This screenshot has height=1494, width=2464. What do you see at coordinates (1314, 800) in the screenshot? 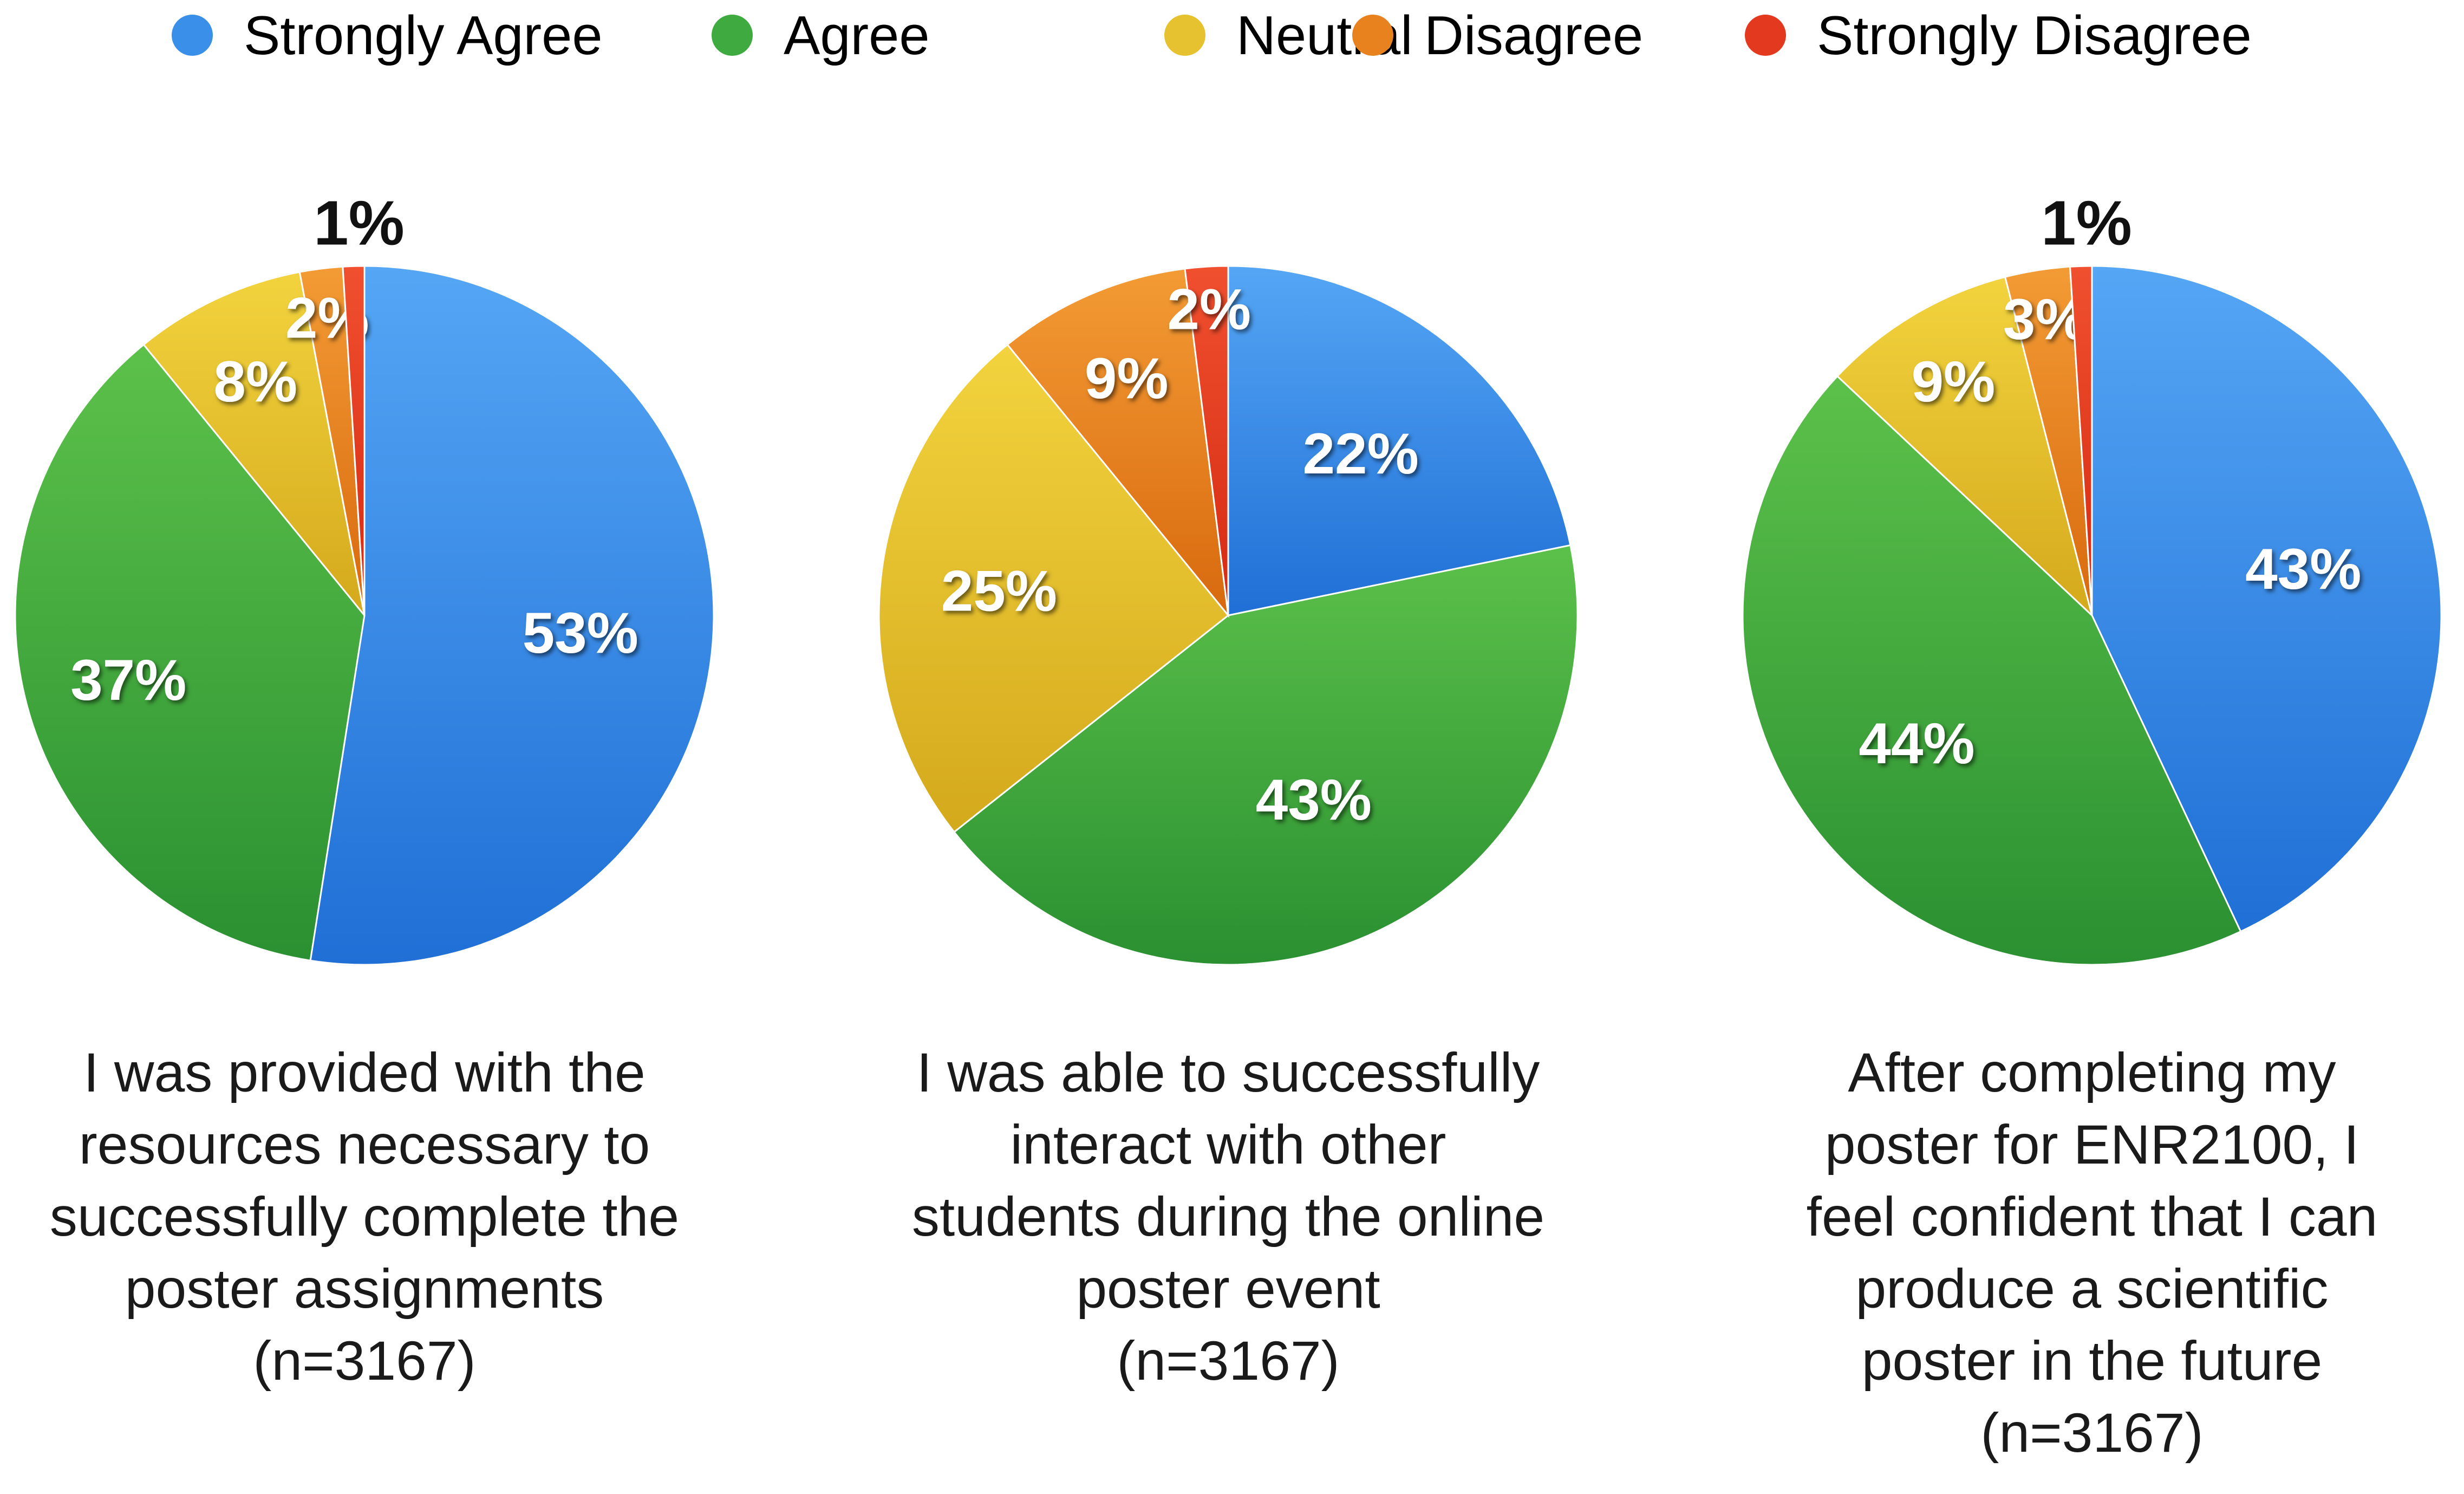
I see `pie-2-label-agree: 43%` at bounding box center [1314, 800].